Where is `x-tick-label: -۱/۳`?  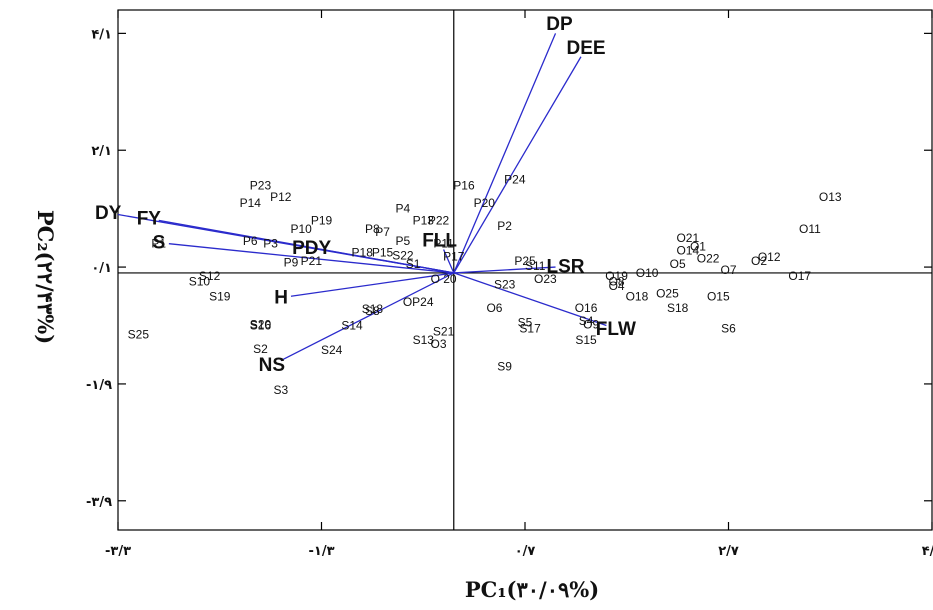
x-tick-label: -۱/۳ is located at coordinates (321, 551).